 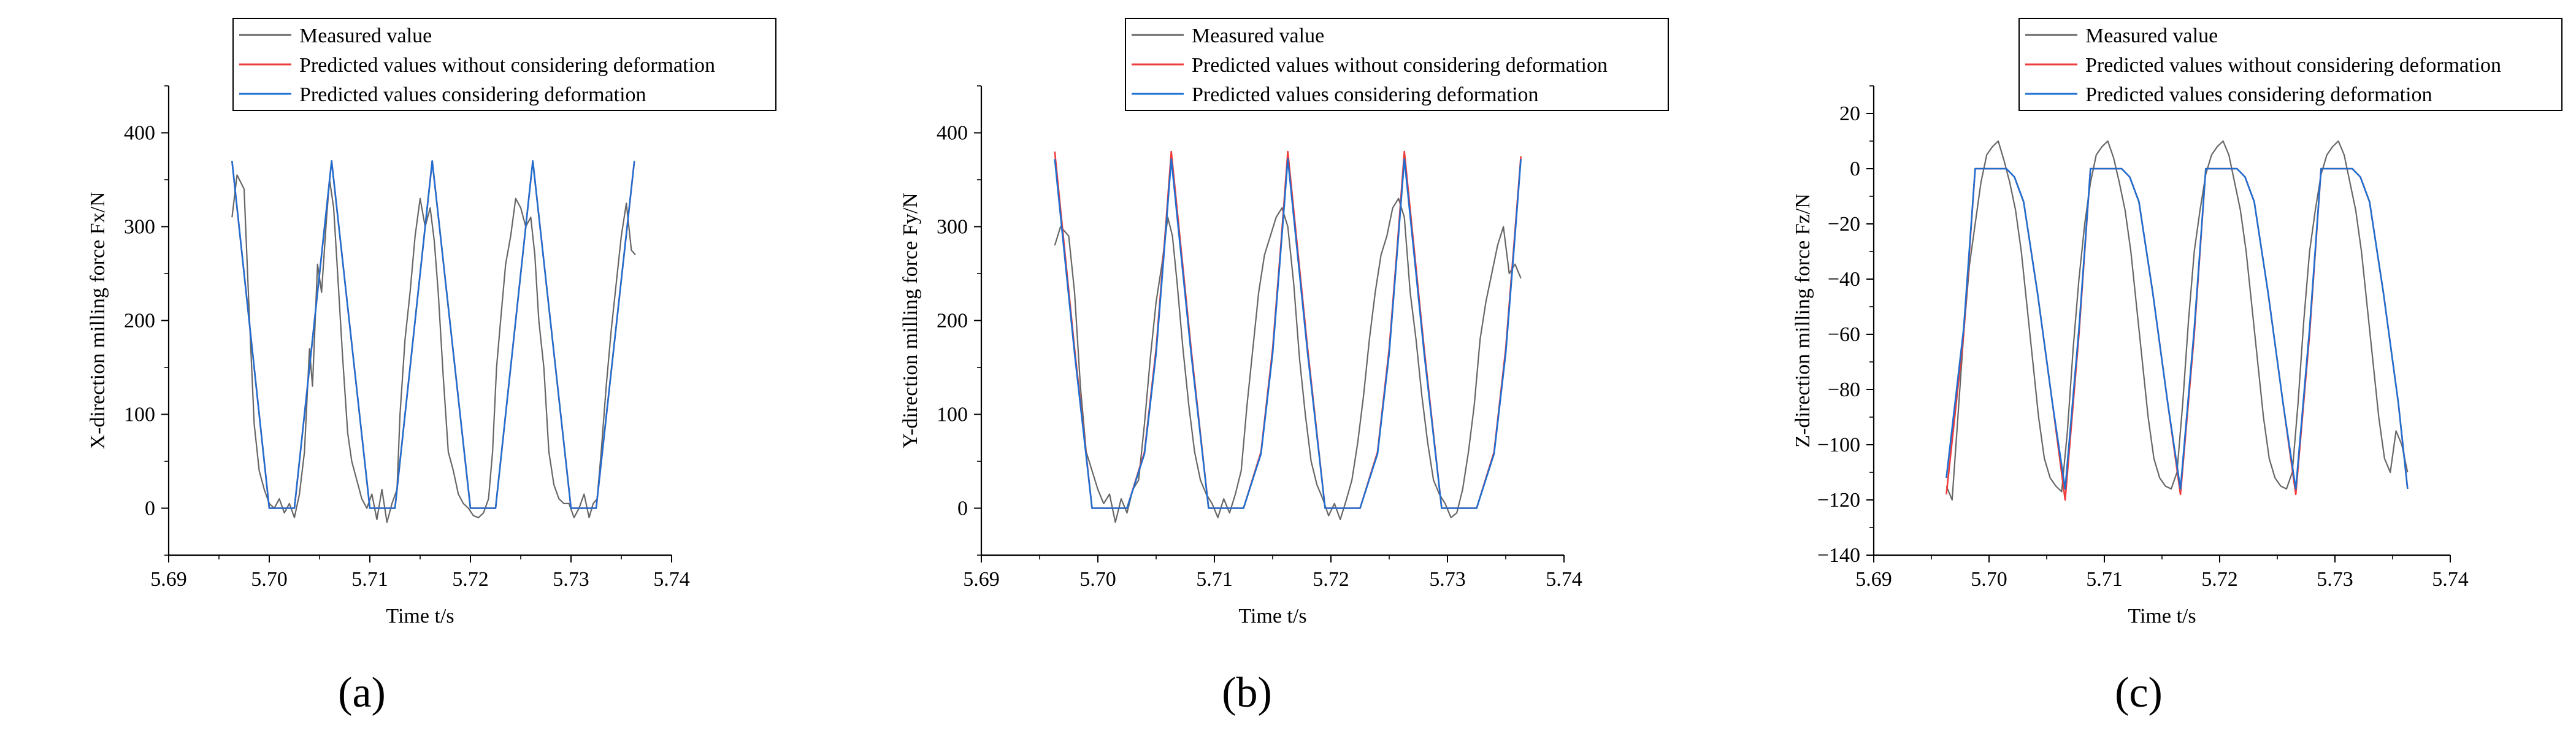 What do you see at coordinates (1844, 334) in the screenshot?
I see `y-tick-label: −60` at bounding box center [1844, 334].